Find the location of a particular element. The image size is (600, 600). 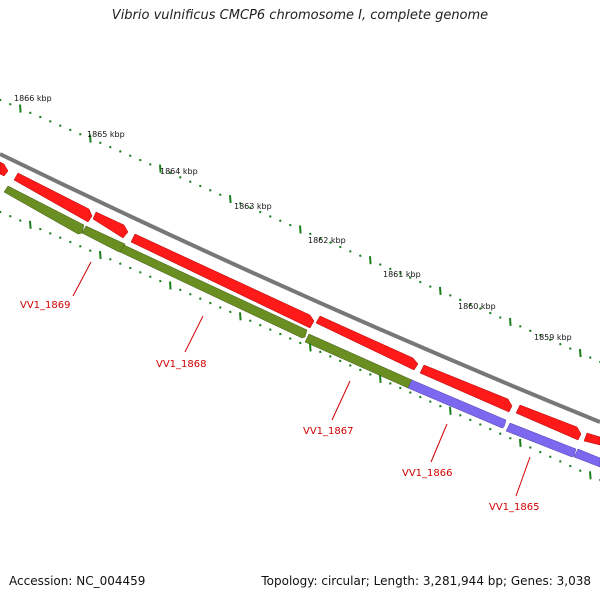

gene-label-vv1-1868: VV1_1868 is located at coordinates (181, 364).